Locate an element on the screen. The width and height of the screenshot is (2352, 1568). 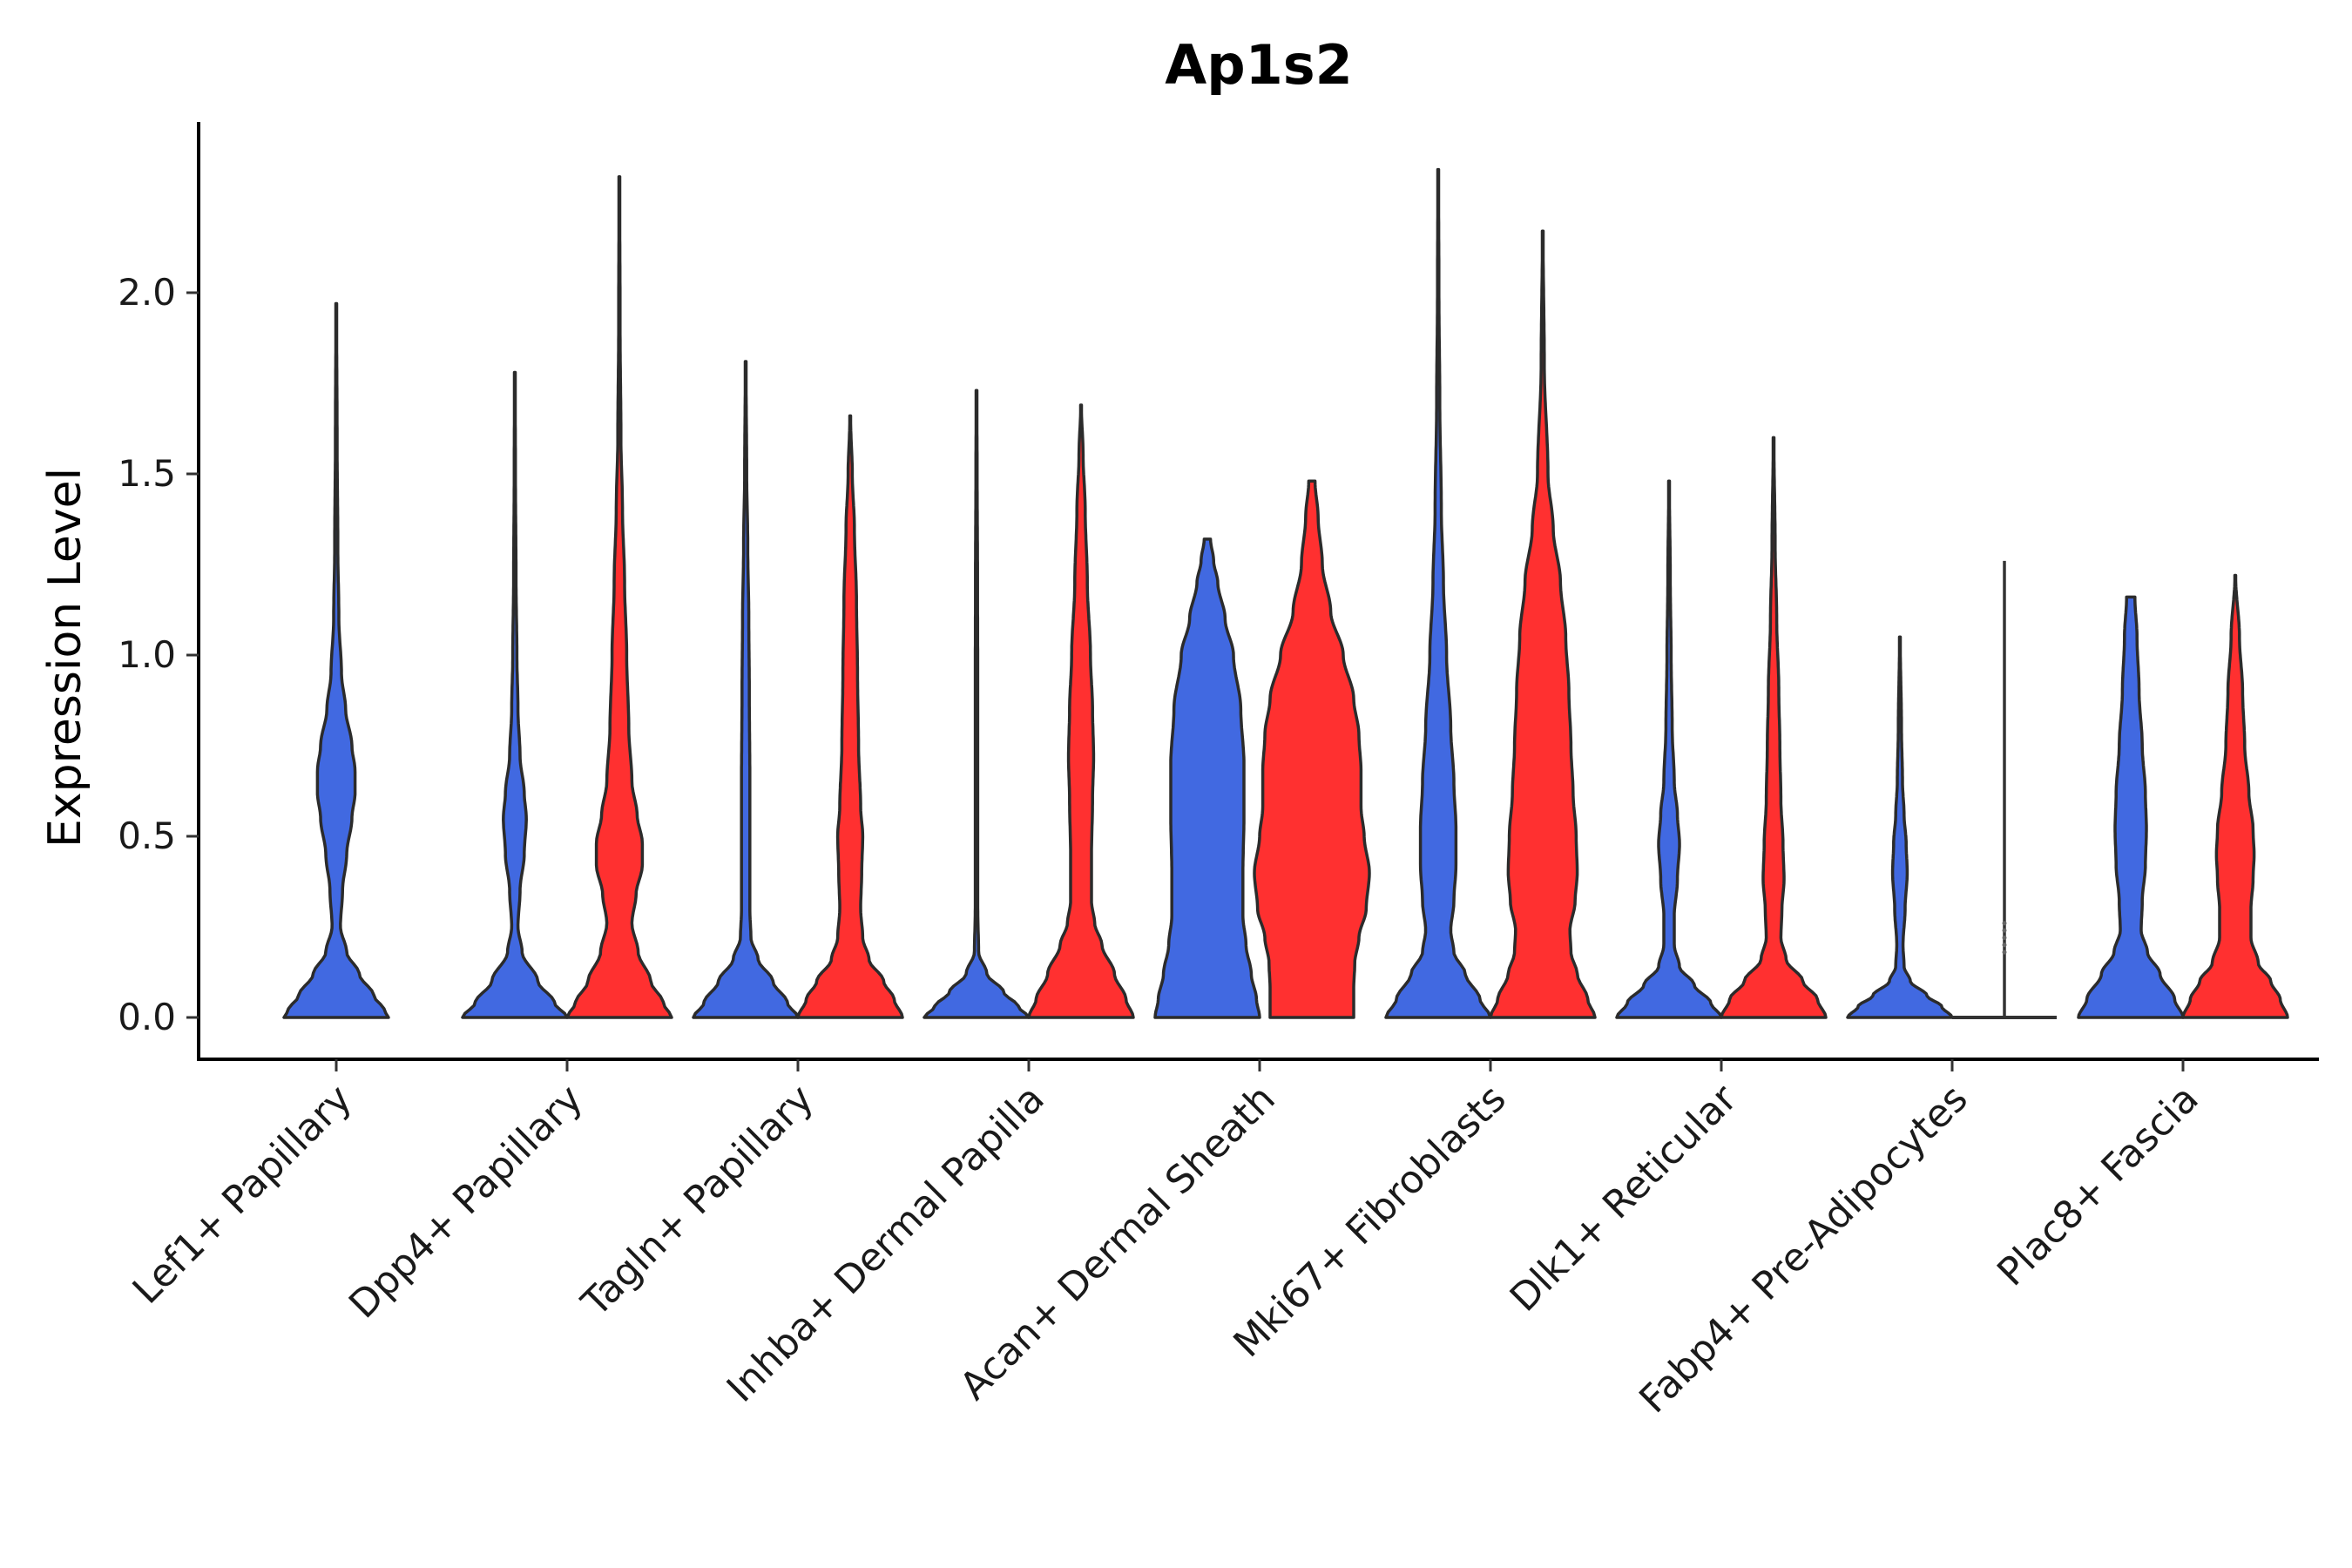
y-tick-label: 1.5 is located at coordinates (147, 474).